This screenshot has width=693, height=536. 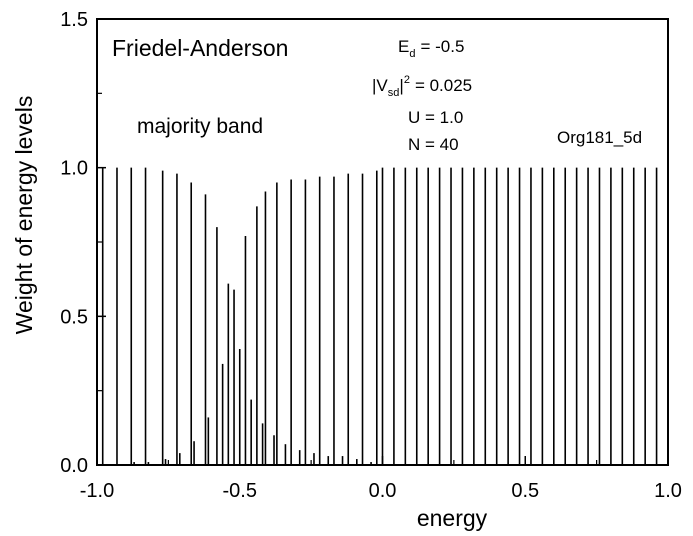 I want to click on parameter-list: Ed = -0.5 |Vsd|2 = 0.025 U = 1.0 N = 40, so click(x=422, y=95).